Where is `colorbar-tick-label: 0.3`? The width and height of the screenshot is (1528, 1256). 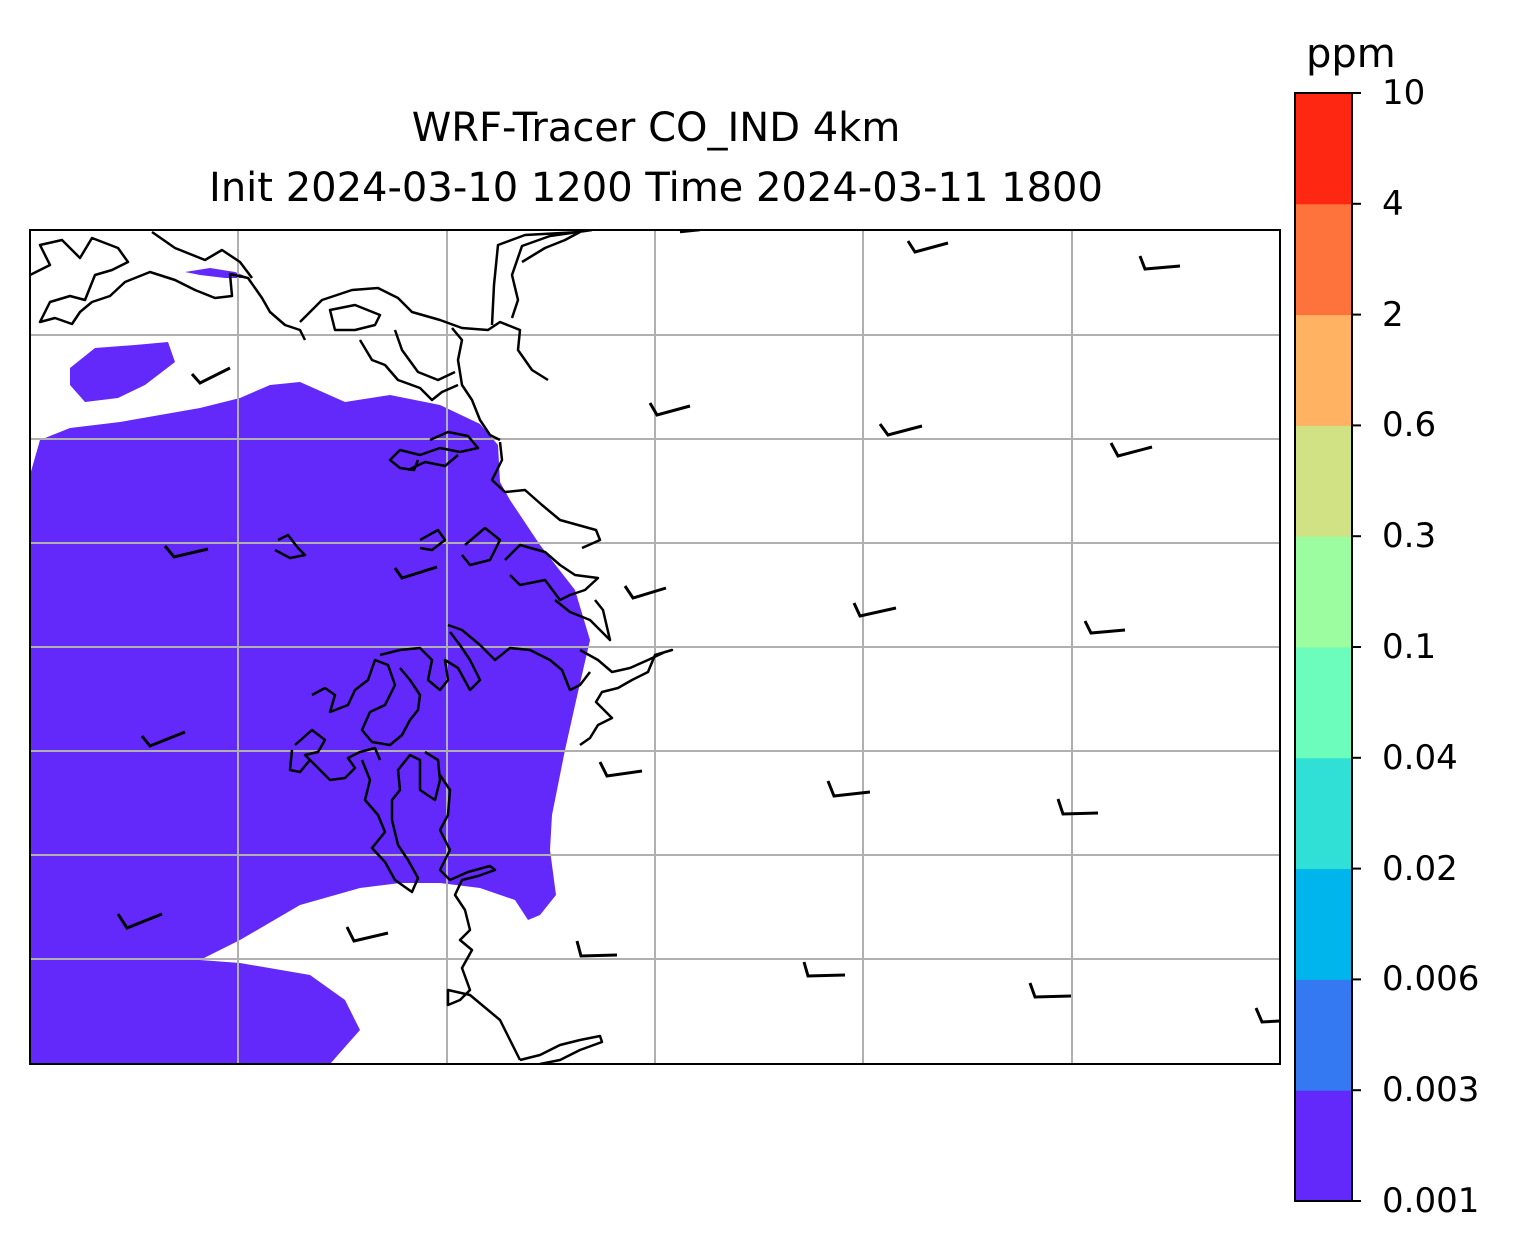
colorbar-tick-label: 0.3 is located at coordinates (1409, 536).